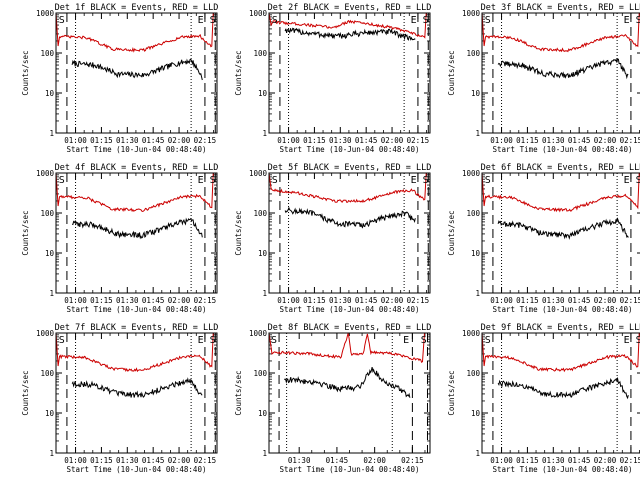 This screenshot has height=480, width=640. Describe the element at coordinates (137, 8) in the screenshot. I see `chart-title: Det 1f BLACK = Events, RED = LLD` at that location.